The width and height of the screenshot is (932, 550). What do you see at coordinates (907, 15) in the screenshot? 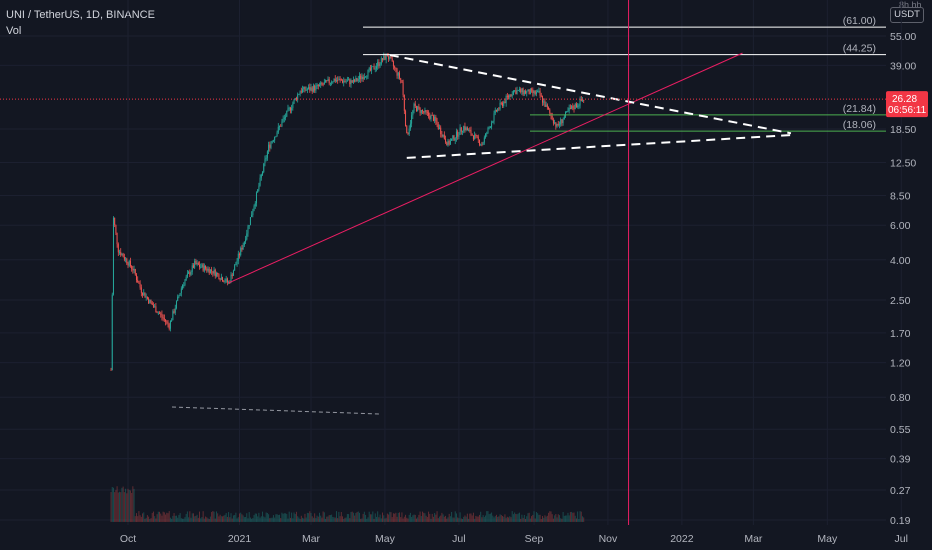
I see `currency-unit-badge: USDT` at bounding box center [907, 15].